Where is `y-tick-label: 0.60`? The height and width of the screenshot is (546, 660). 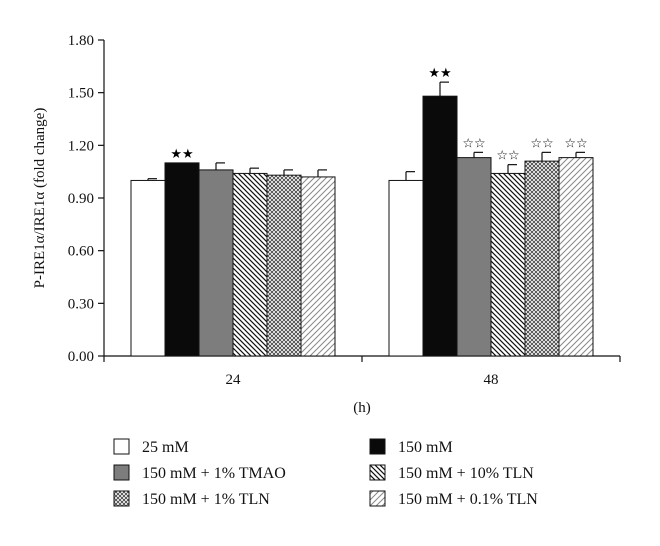 y-tick-label: 0.60 is located at coordinates (81, 252).